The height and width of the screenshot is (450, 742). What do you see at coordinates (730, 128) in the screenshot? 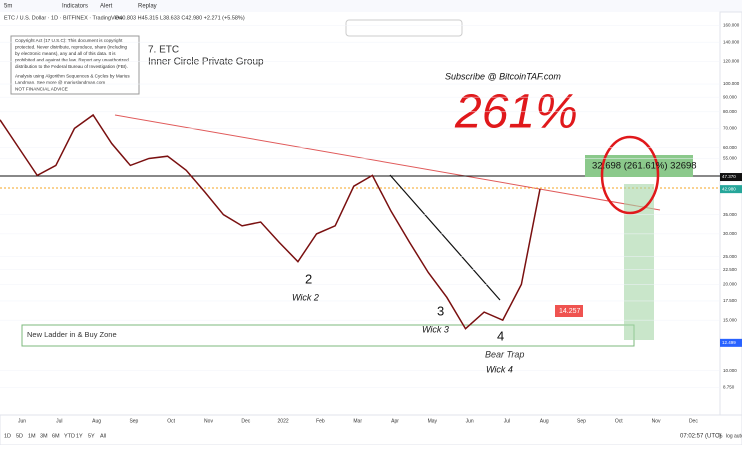
I see `y-tick-label: 70.000` at bounding box center [730, 128].